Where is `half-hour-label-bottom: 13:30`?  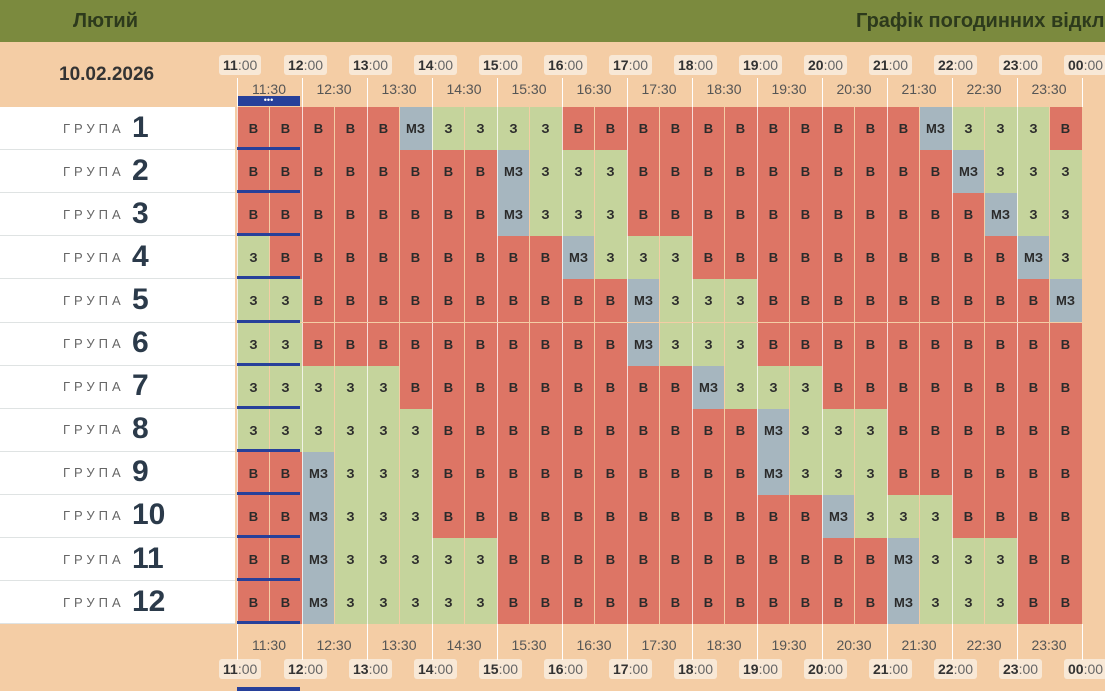
half-hour-label-bottom: 13:30 is located at coordinates (399, 645).